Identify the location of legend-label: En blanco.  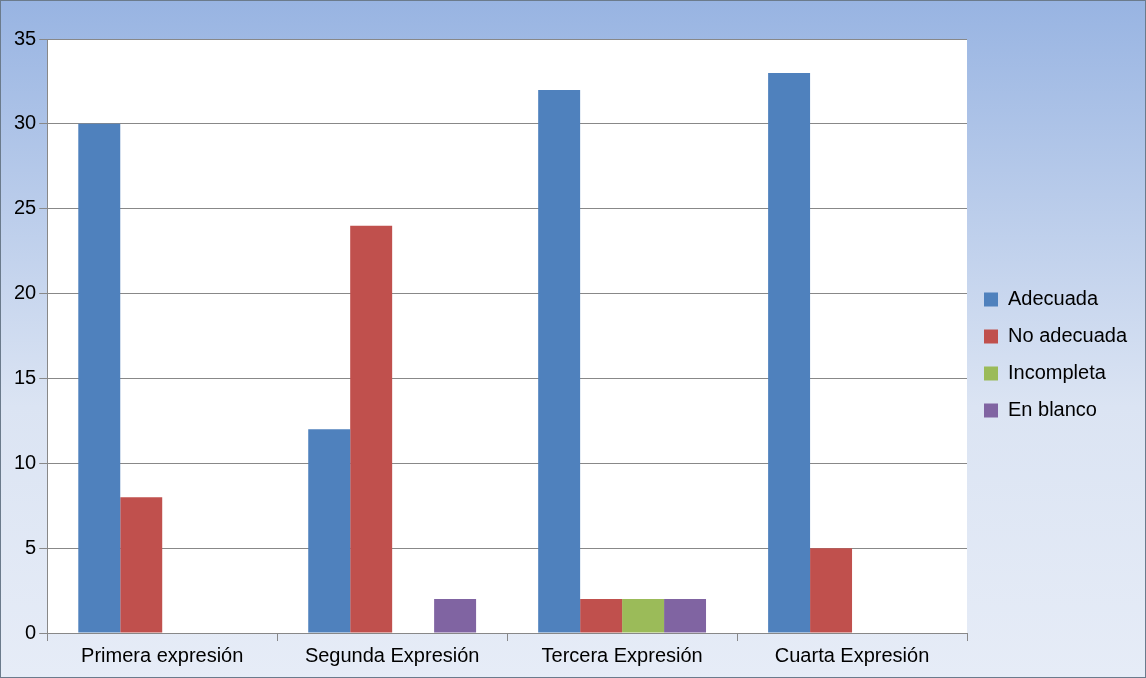
(1052, 409).